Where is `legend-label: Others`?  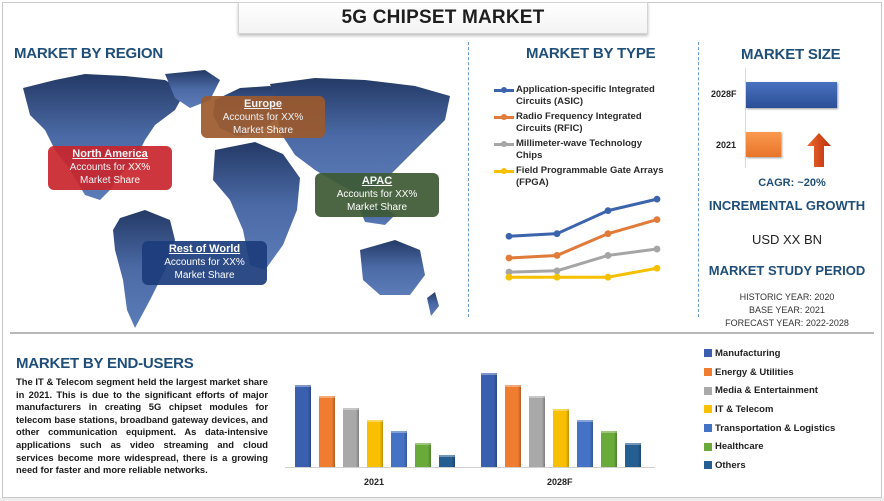 legend-label: Others is located at coordinates (730, 465).